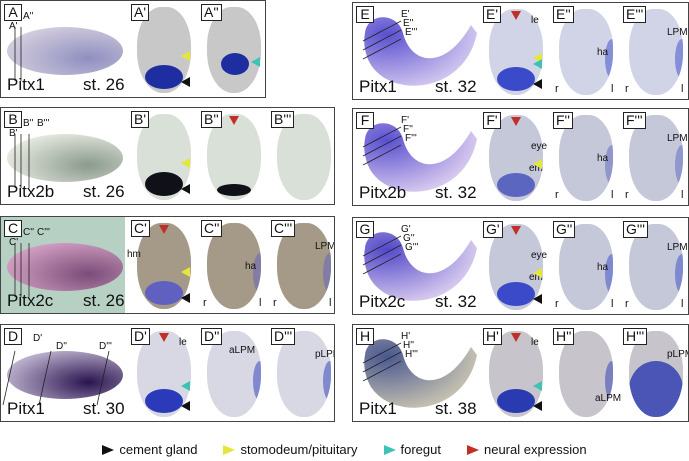  What do you see at coordinates (492, 14) in the screenshot?
I see `section-label: E'` at bounding box center [492, 14].